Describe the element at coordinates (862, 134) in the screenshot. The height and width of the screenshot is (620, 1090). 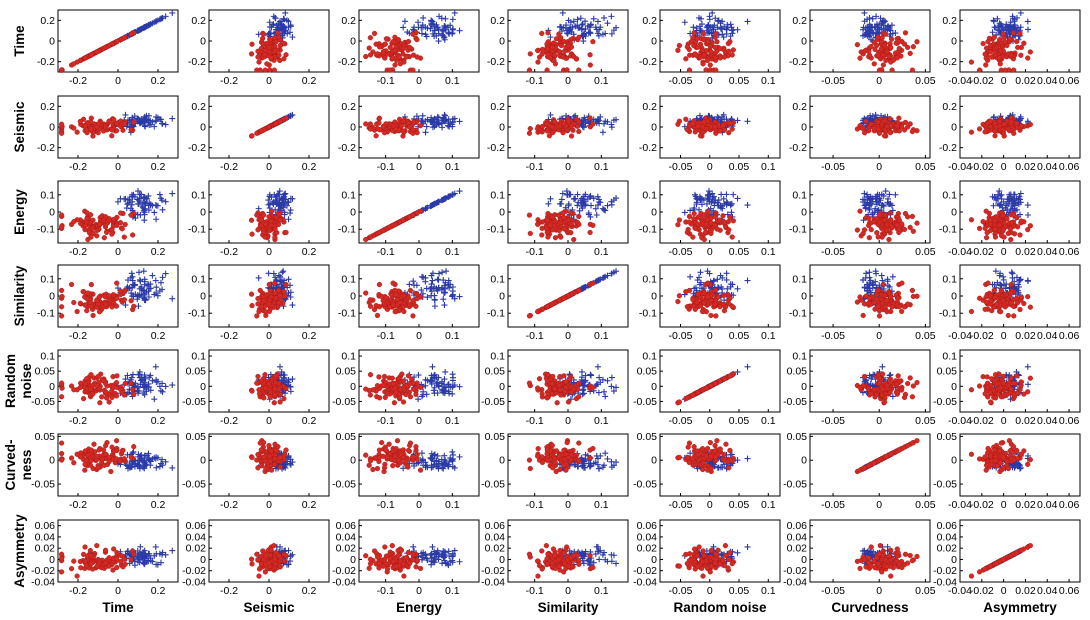
I see `panel-seismic-vs-curvedness: 0.20-0.2-0.05 0 0.05` at that location.